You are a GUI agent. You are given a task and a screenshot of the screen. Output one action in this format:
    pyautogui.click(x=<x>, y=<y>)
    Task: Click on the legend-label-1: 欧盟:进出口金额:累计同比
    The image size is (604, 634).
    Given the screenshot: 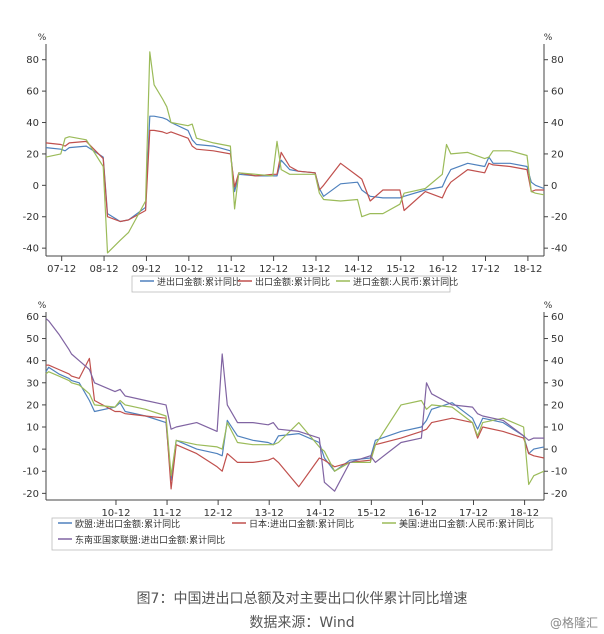 What is the action you would take?
    pyautogui.click(x=127, y=524)
    